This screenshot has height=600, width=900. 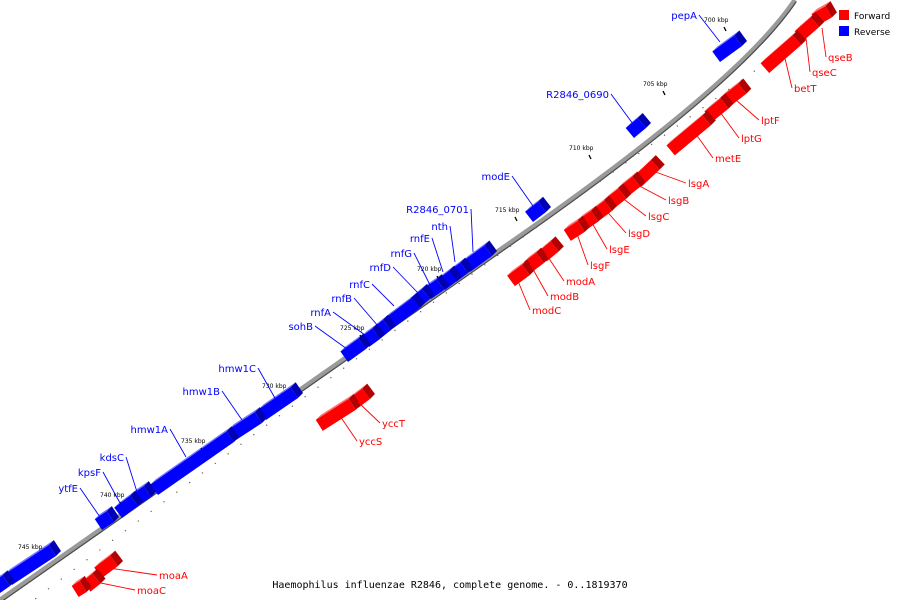 What do you see at coordinates (381, 268) in the screenshot?
I see `label-rnfD: rnfD` at bounding box center [381, 268].